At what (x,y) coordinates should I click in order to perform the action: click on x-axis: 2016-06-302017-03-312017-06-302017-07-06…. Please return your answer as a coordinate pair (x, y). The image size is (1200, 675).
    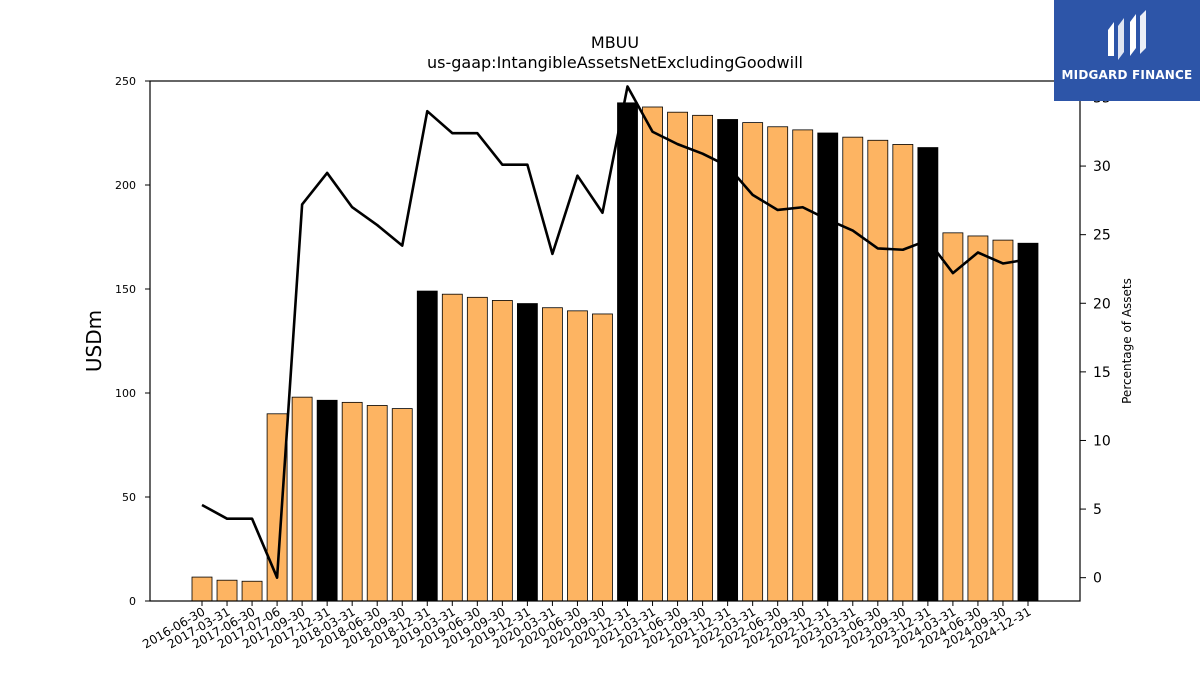
    Looking at the image, I should click on (586, 626).